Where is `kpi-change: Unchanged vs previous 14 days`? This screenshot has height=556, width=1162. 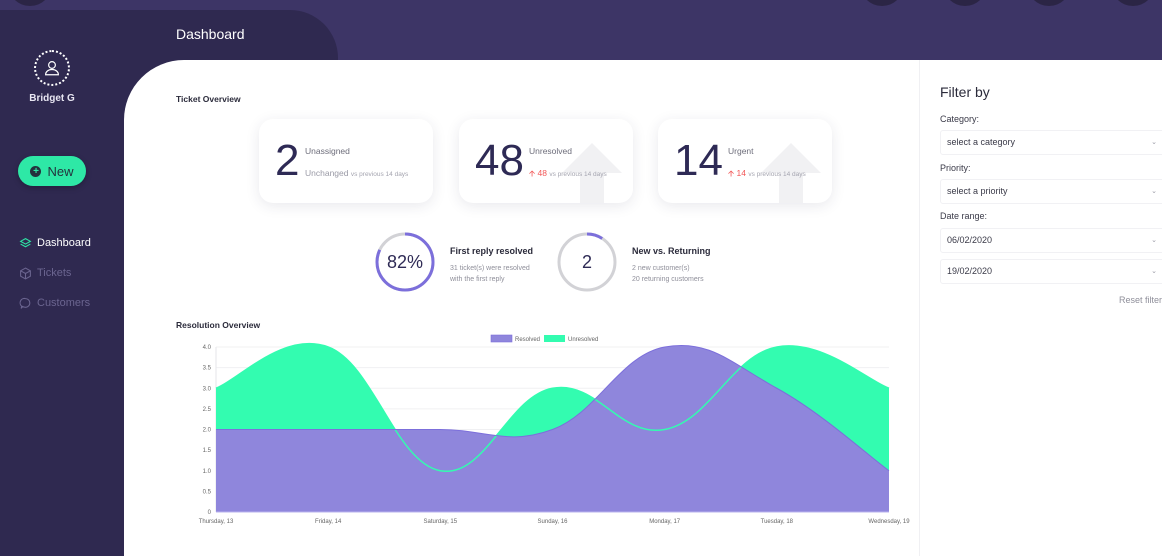 kpi-change: Unchanged vs previous 14 days is located at coordinates (356, 173).